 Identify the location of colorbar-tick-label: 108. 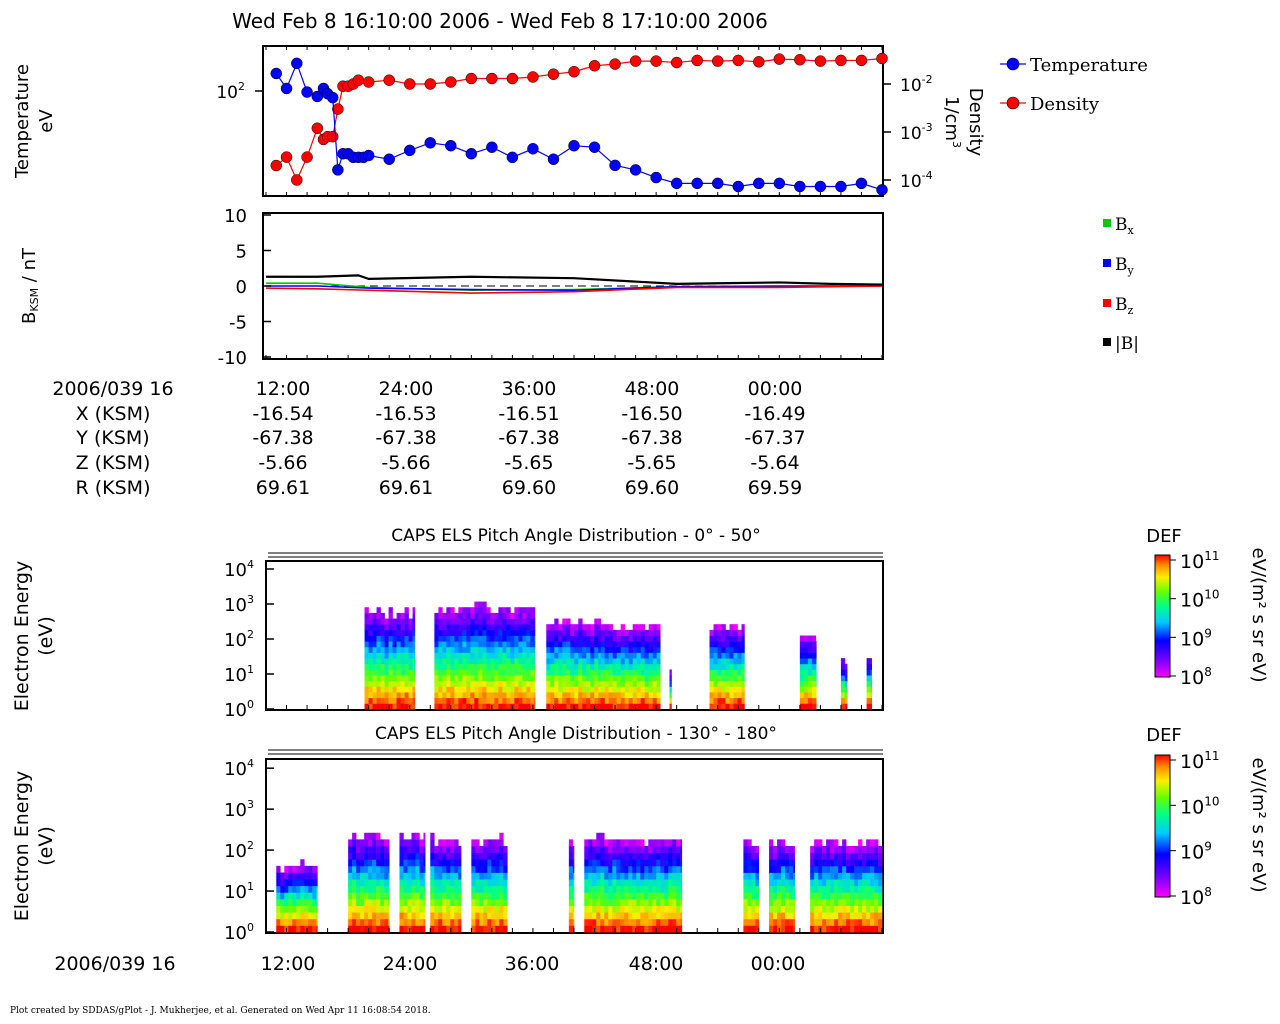
(1196, 677).